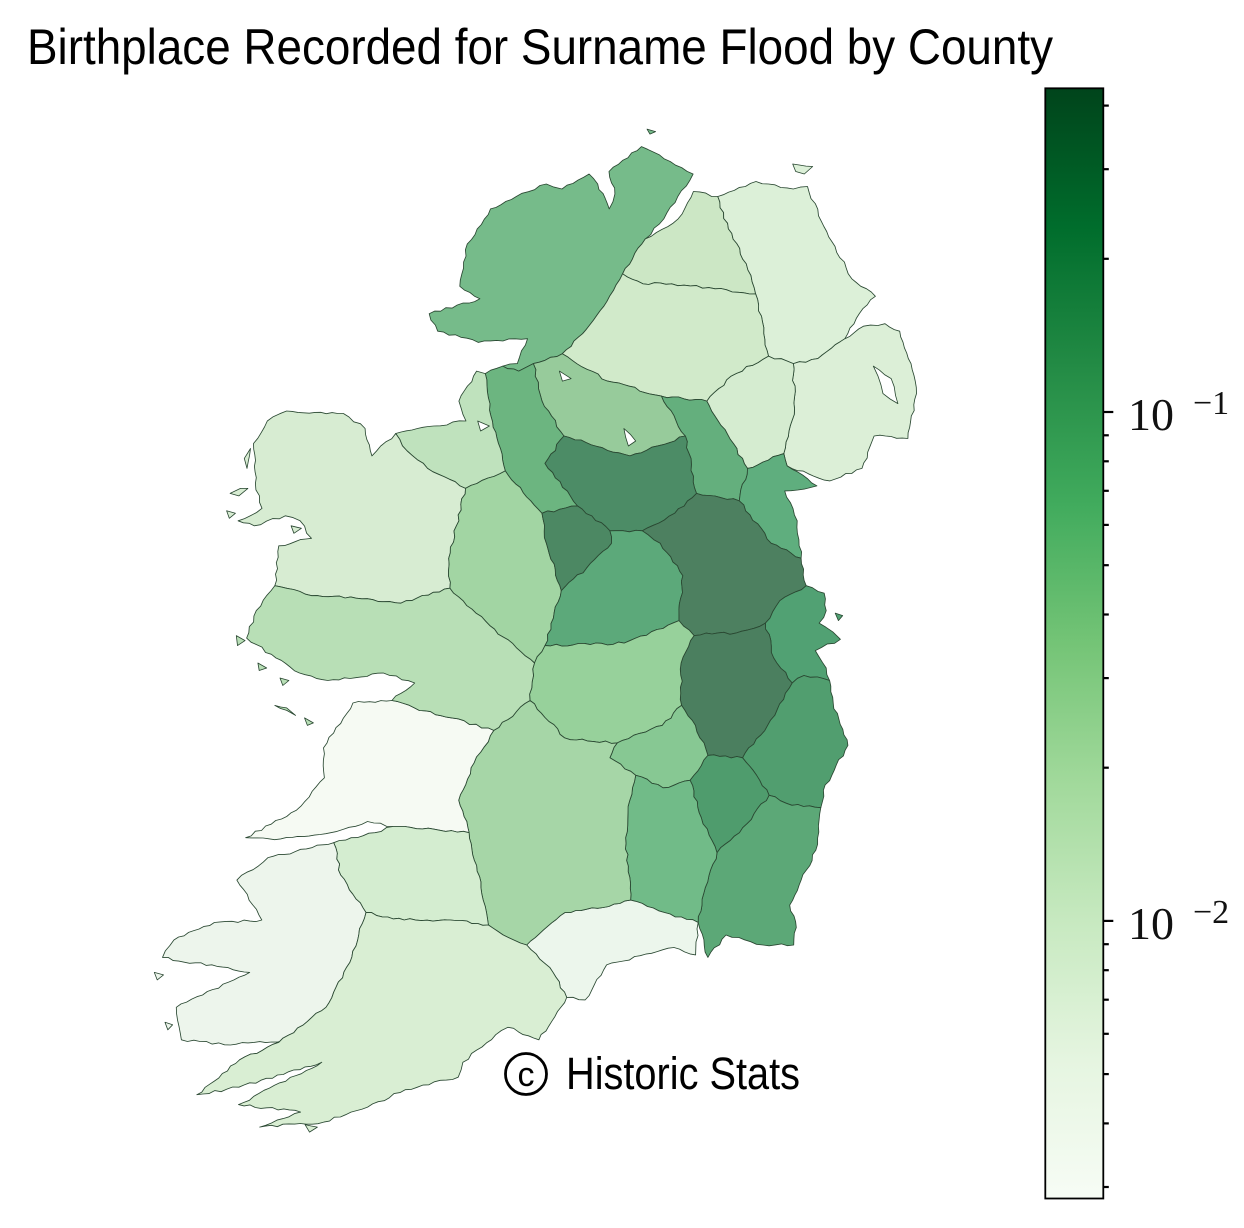 Image resolution: width=1244 pixels, height=1228 pixels. Describe the element at coordinates (526, 1075) in the screenshot. I see `svg-text: c` at that location.